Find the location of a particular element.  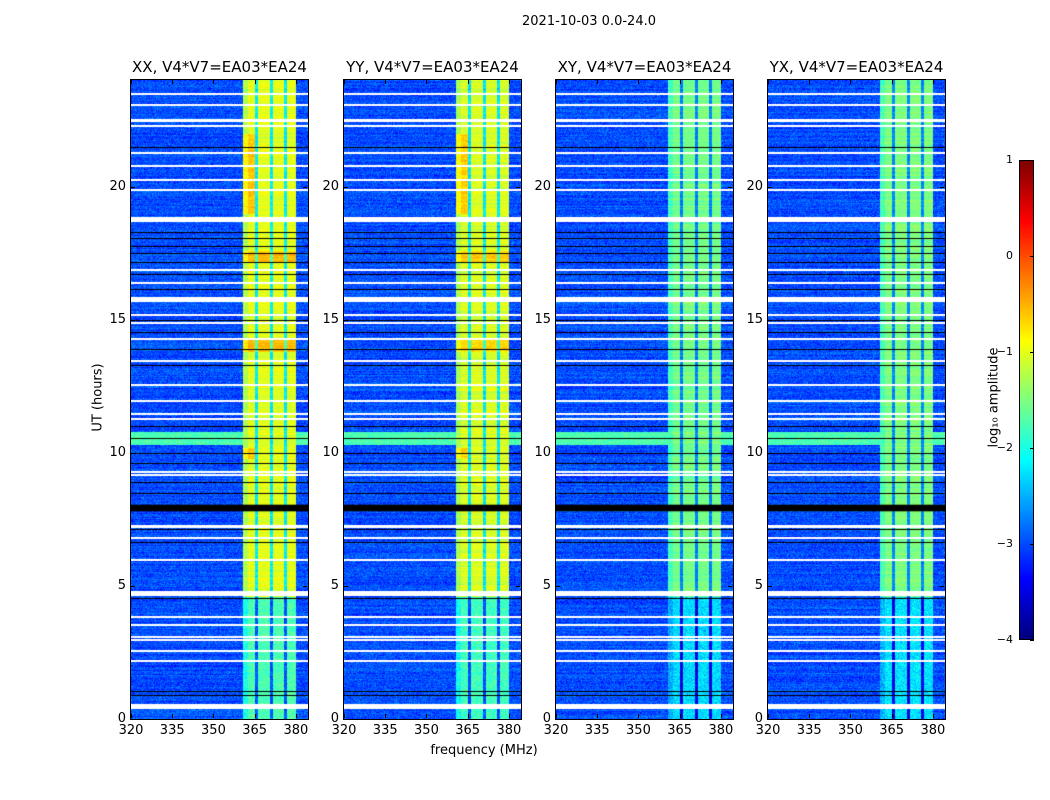

colorbar-tick-label: −4 is located at coordinates (1004, 639).